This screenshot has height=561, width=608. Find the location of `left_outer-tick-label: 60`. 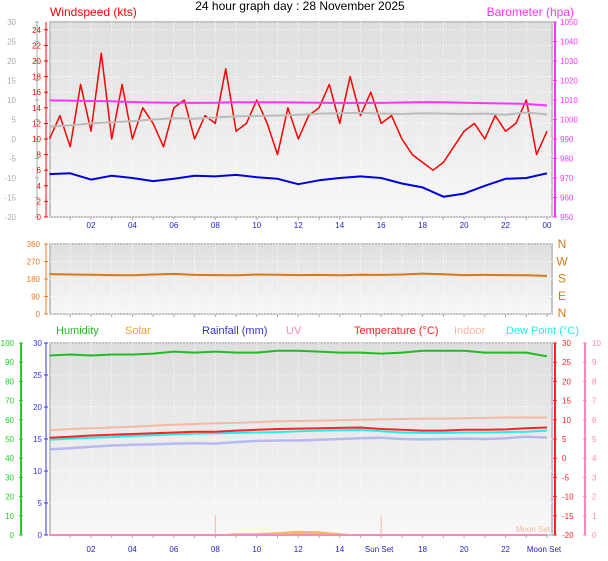

left_outer-tick-label: 60 is located at coordinates (9, 420).